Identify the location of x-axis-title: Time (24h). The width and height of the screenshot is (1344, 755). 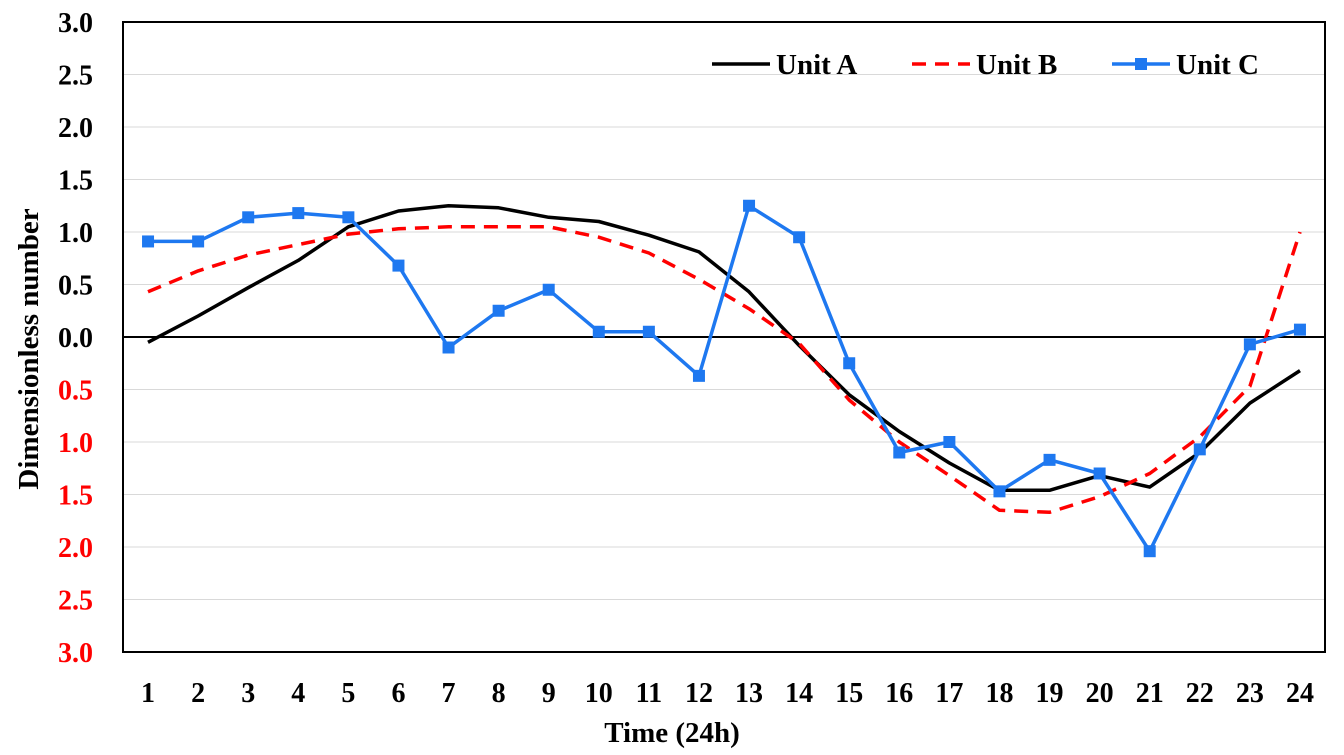
(672, 733).